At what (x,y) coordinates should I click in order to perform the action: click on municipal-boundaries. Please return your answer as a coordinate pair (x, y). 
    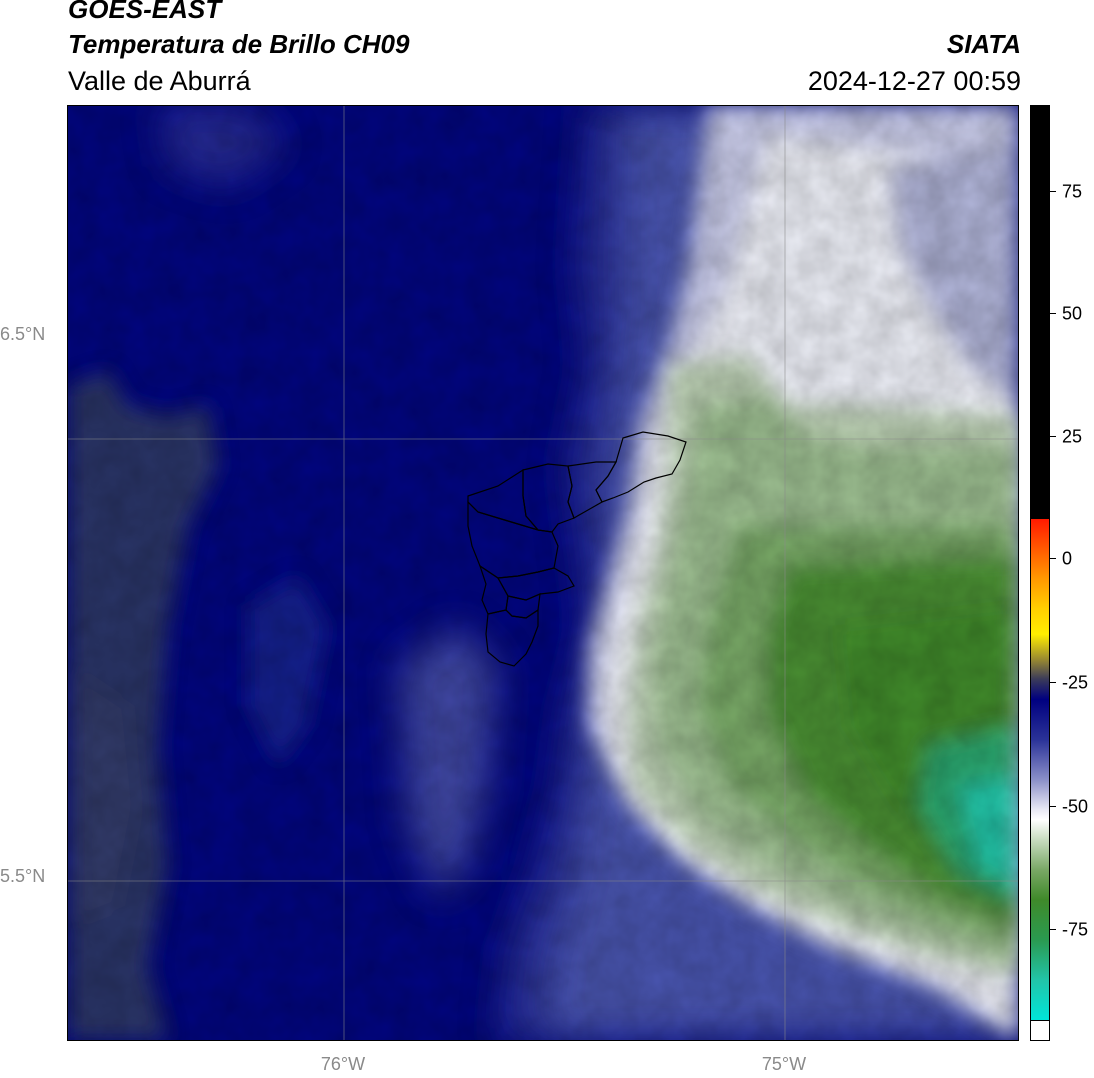
    Looking at the image, I should click on (577, 549).